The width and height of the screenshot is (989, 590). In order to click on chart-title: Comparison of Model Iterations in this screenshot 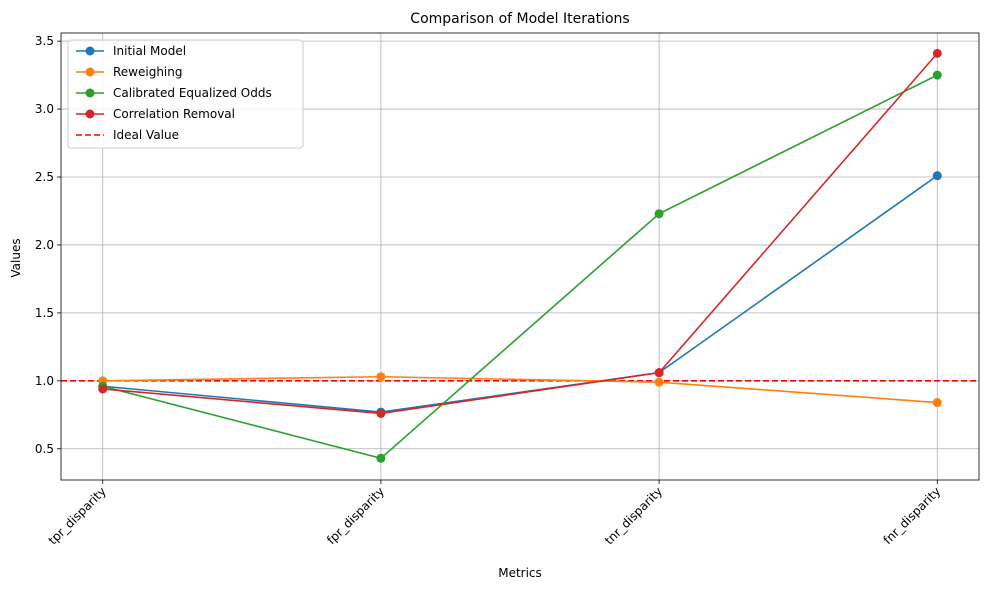, I will do `click(519, 19)`.